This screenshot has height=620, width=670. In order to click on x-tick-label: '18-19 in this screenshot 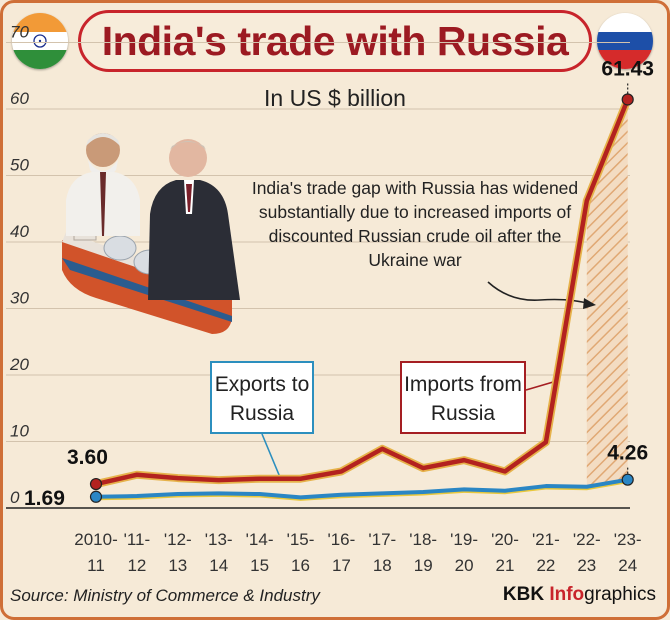, I will do `click(423, 552)`.